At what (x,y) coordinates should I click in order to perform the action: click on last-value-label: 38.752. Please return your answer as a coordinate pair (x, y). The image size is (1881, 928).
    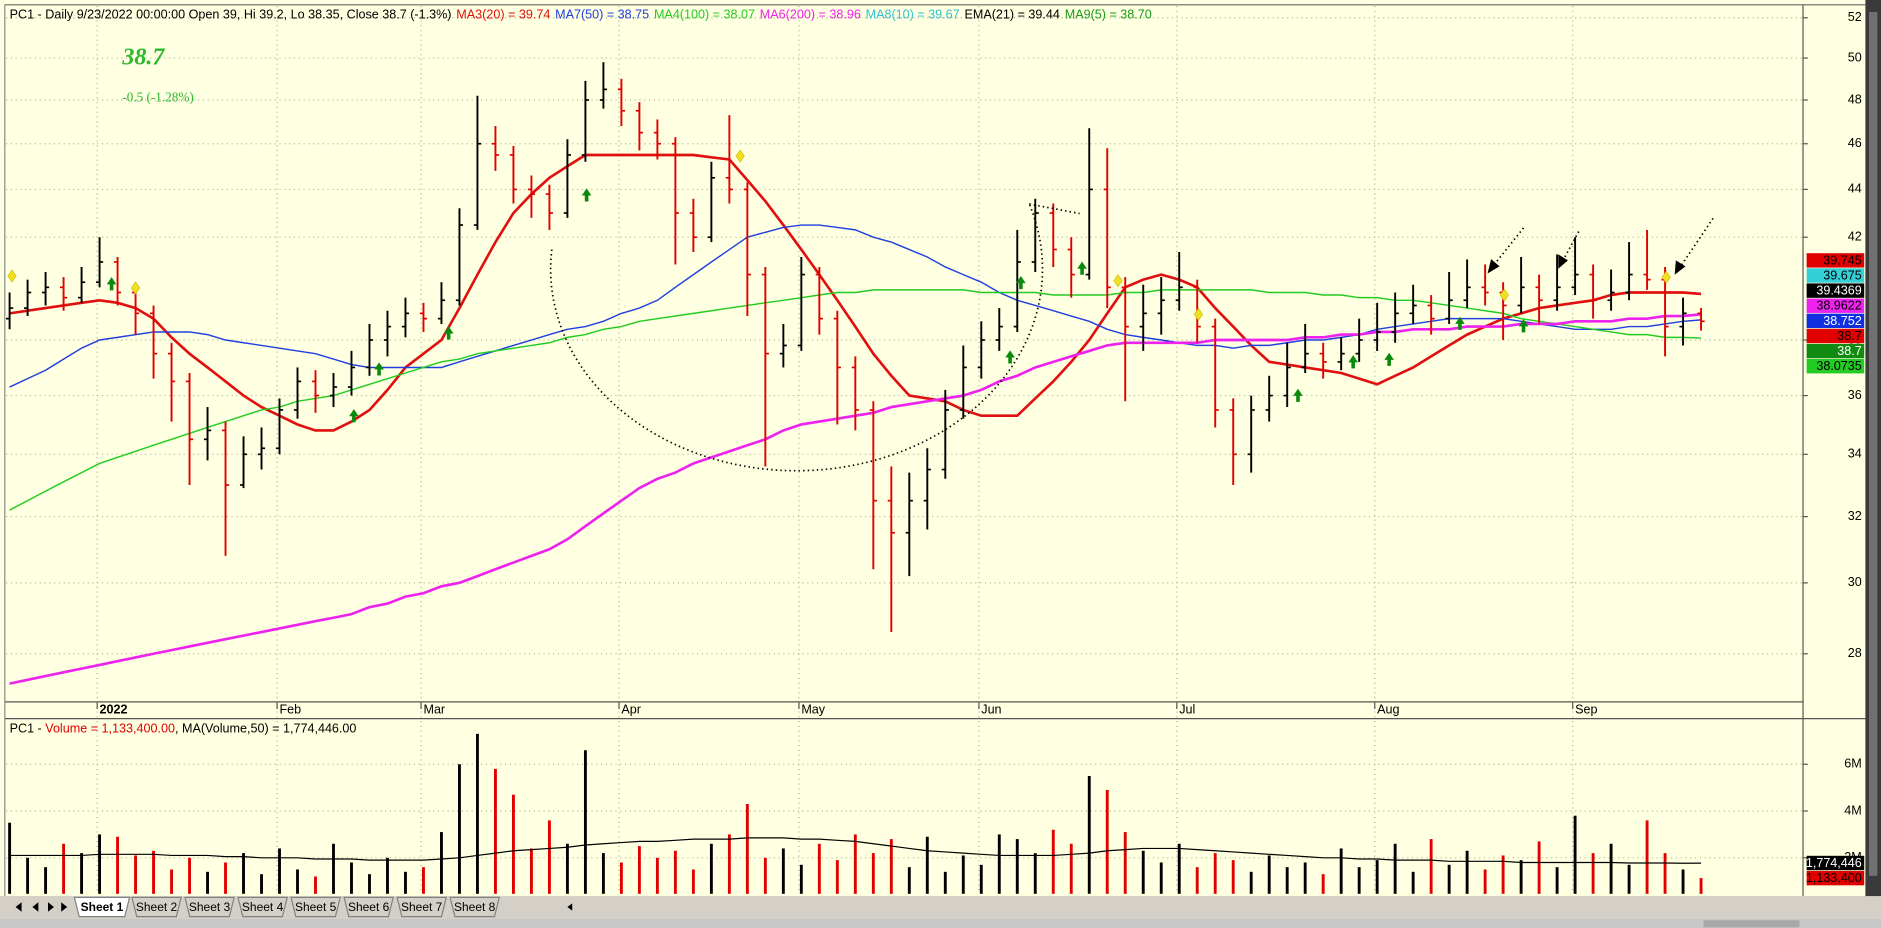
    Looking at the image, I should click on (1842, 321).